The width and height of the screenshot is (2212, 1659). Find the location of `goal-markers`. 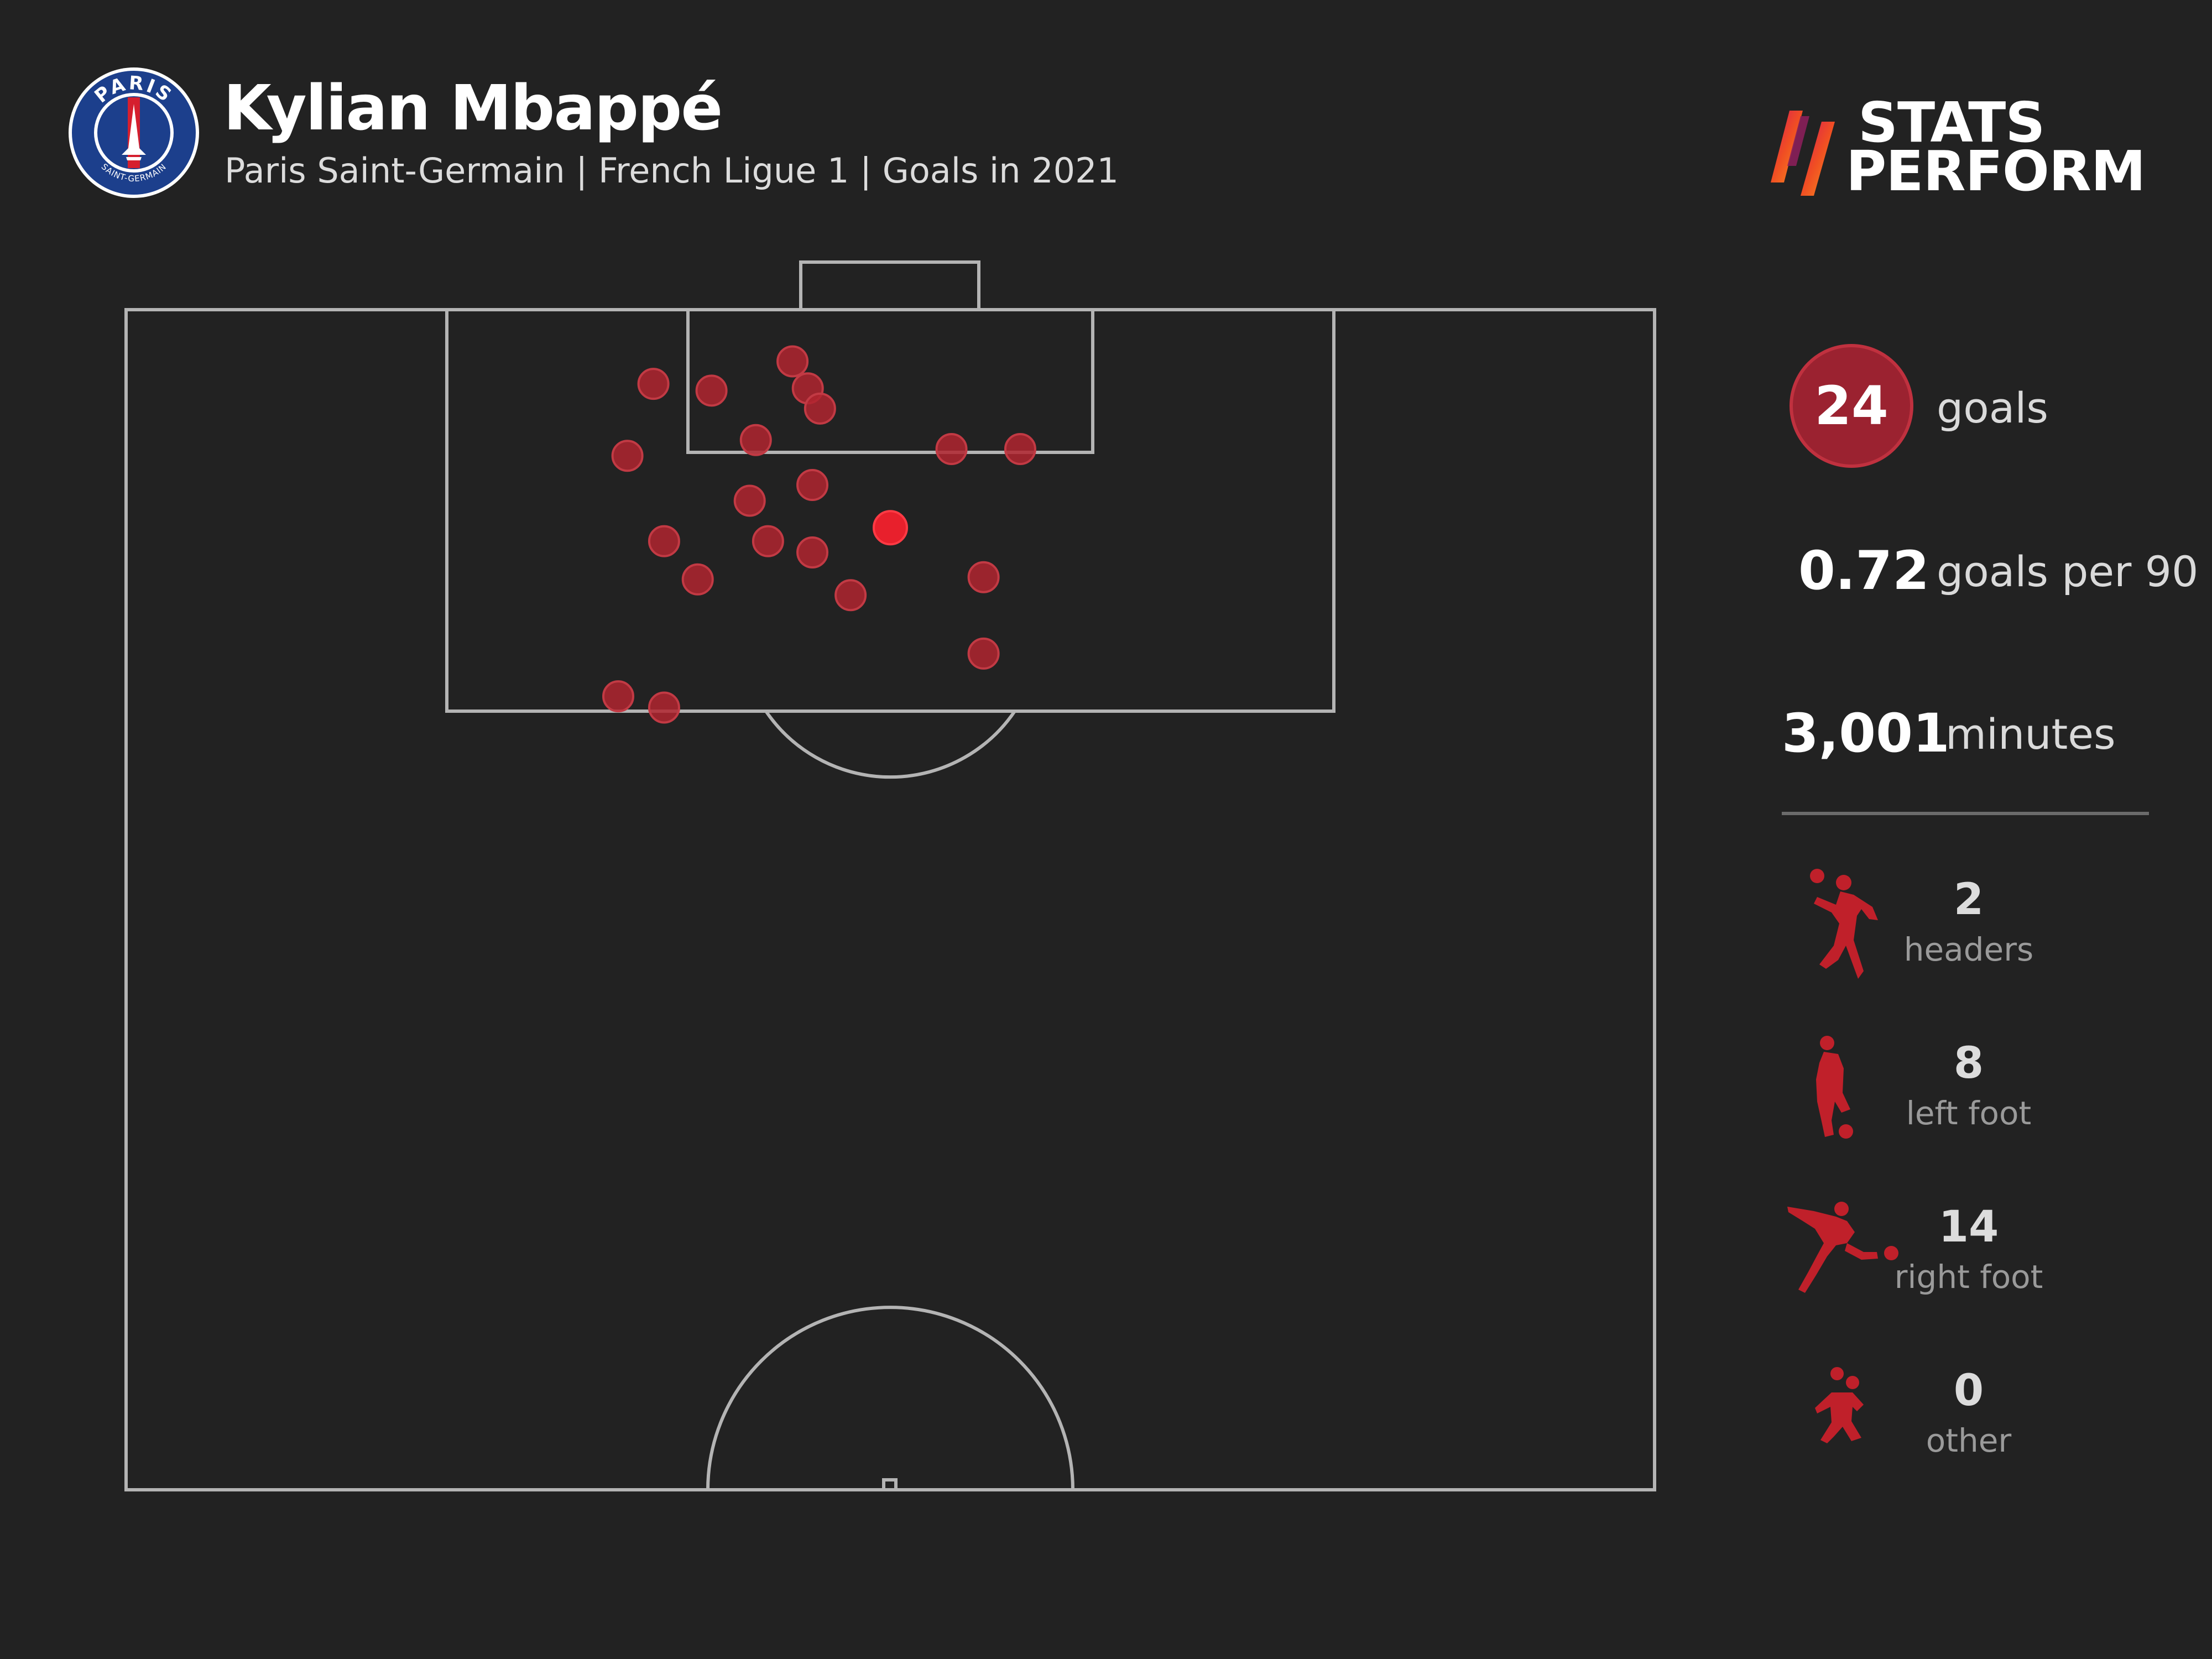

goal-markers is located at coordinates (819, 535).